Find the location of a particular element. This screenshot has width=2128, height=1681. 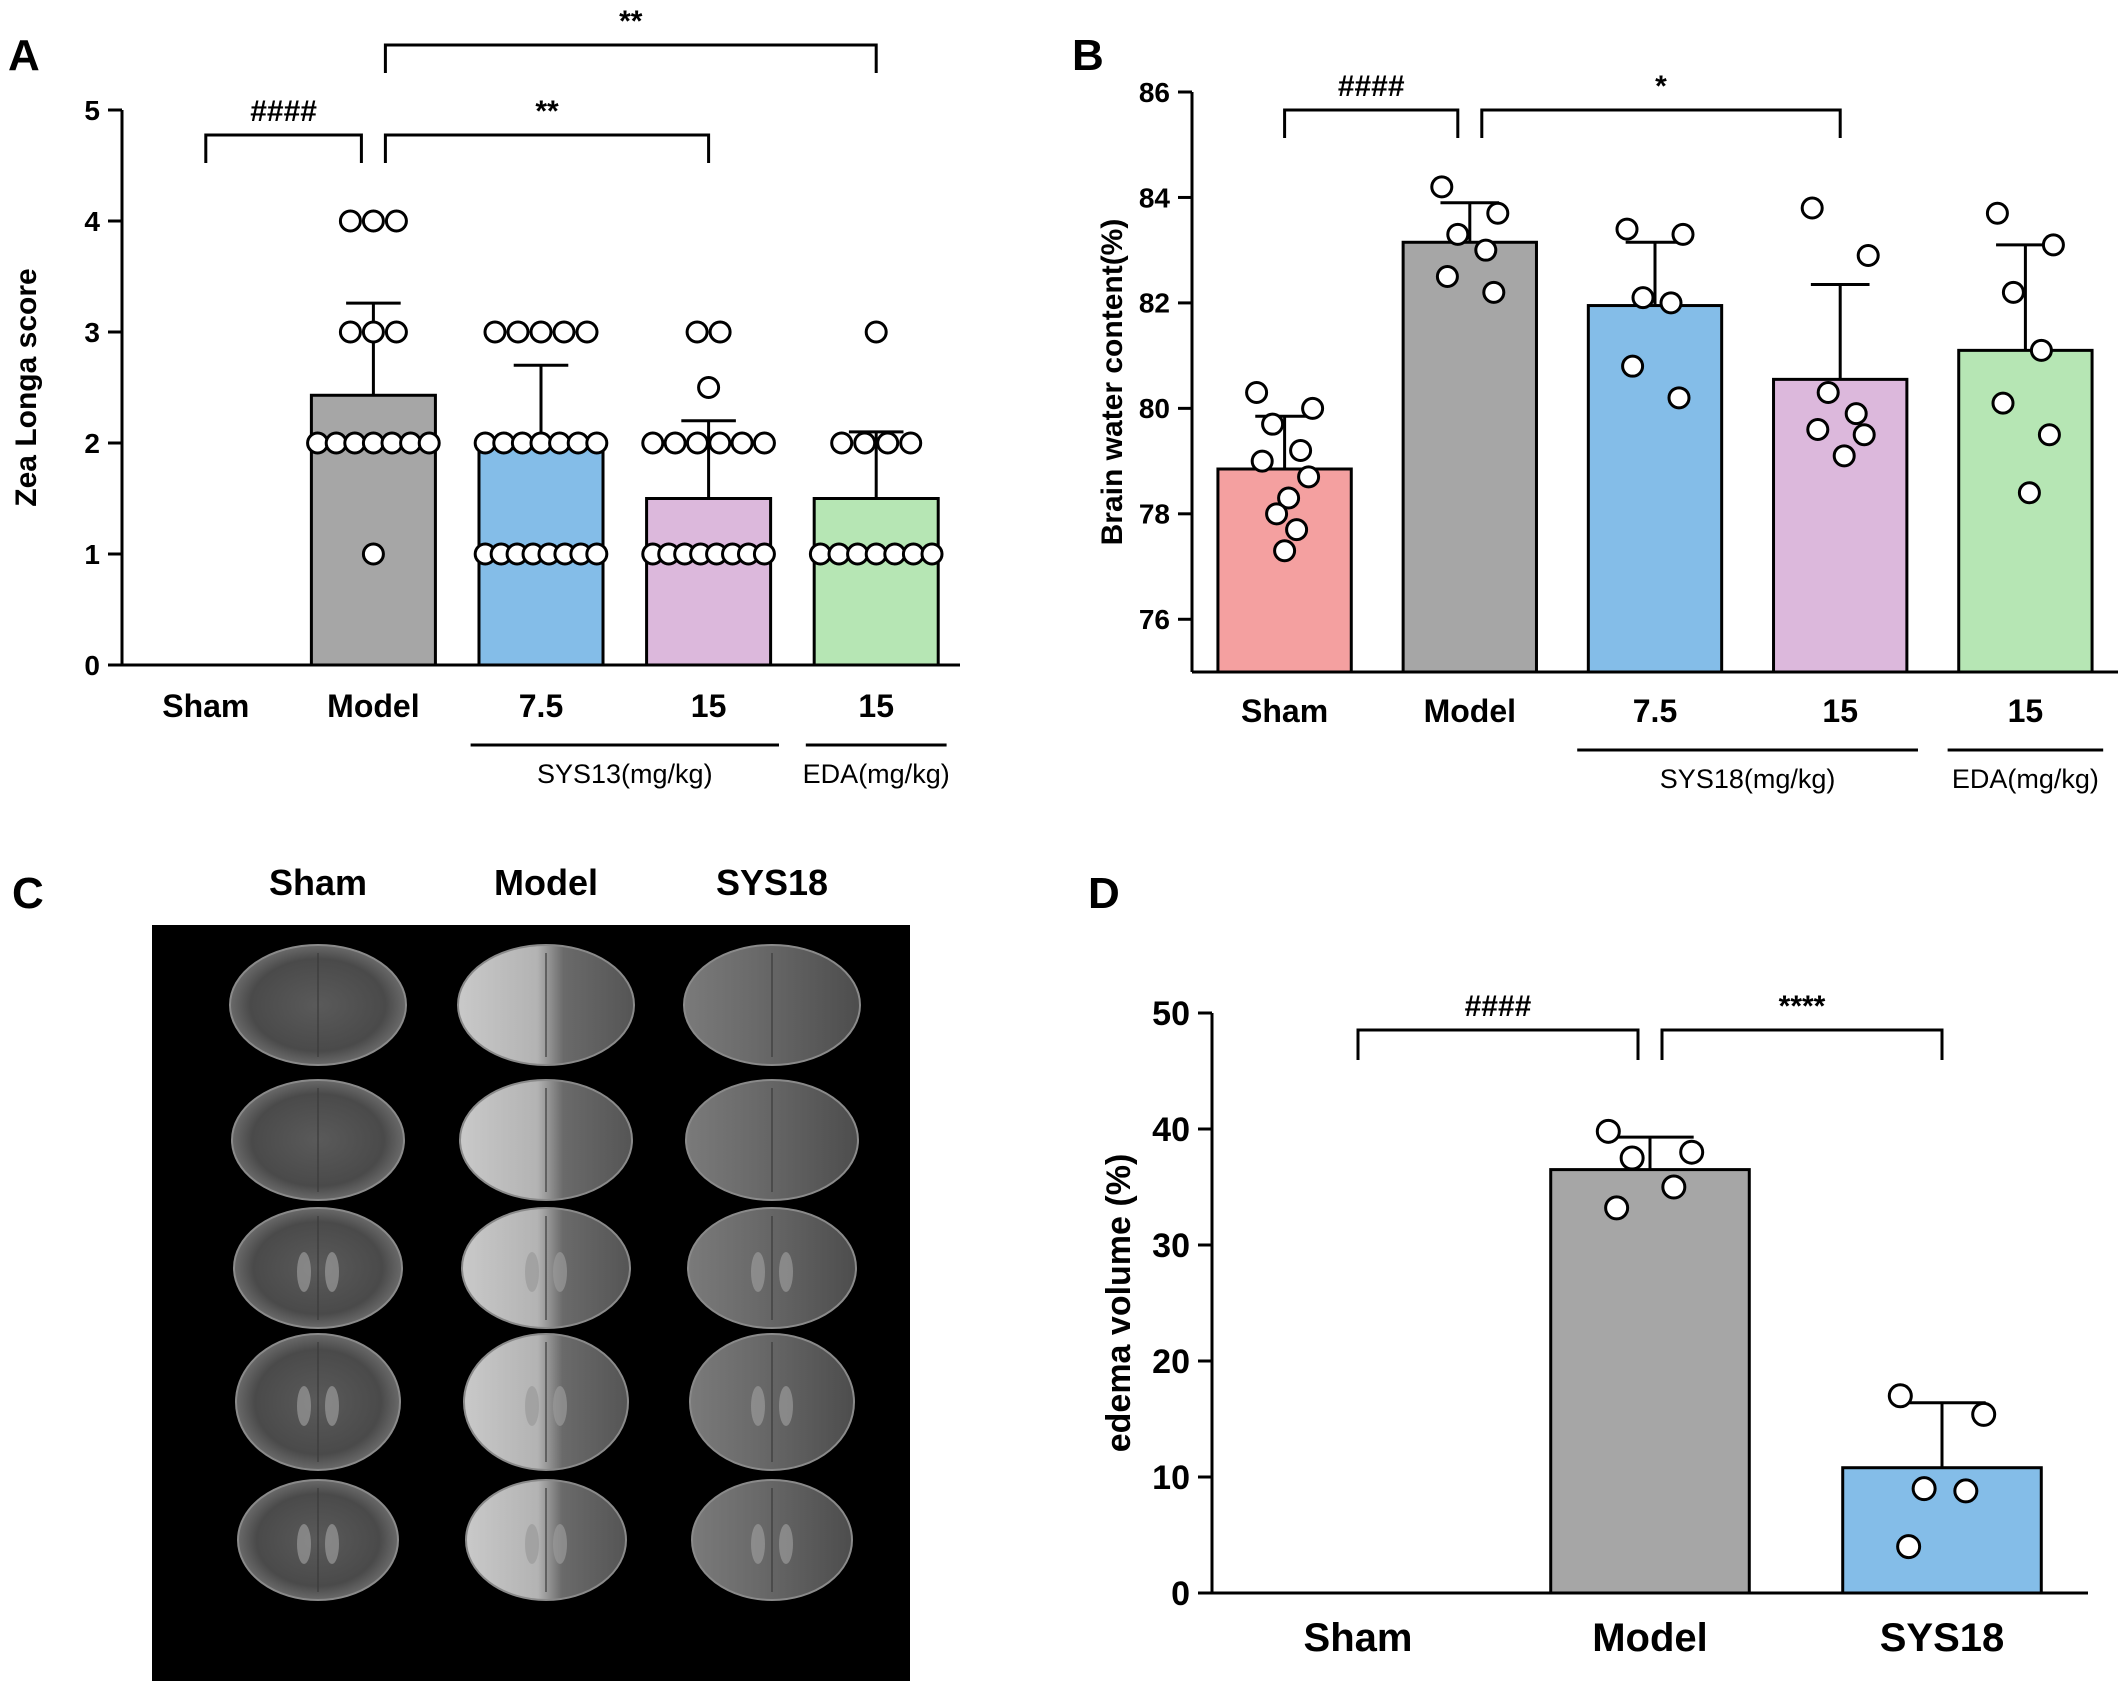

b-y-tick-label: 76 is located at coordinates (1154, 619).